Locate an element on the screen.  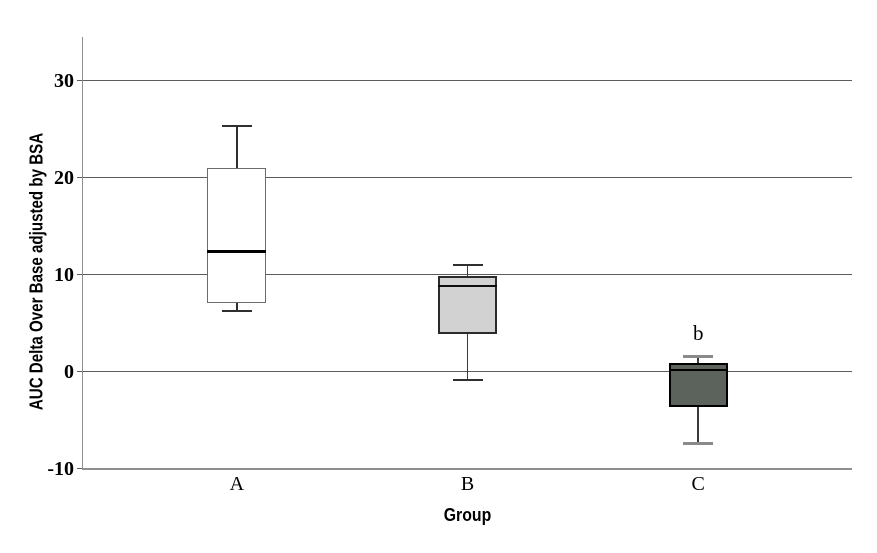
median-line-B is located at coordinates (467, 286).